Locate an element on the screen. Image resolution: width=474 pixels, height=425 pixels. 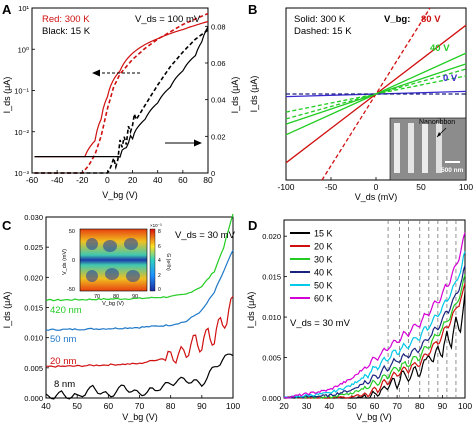
panel-d-xlabel: V_bg (V) is located at coordinates (374, 417).